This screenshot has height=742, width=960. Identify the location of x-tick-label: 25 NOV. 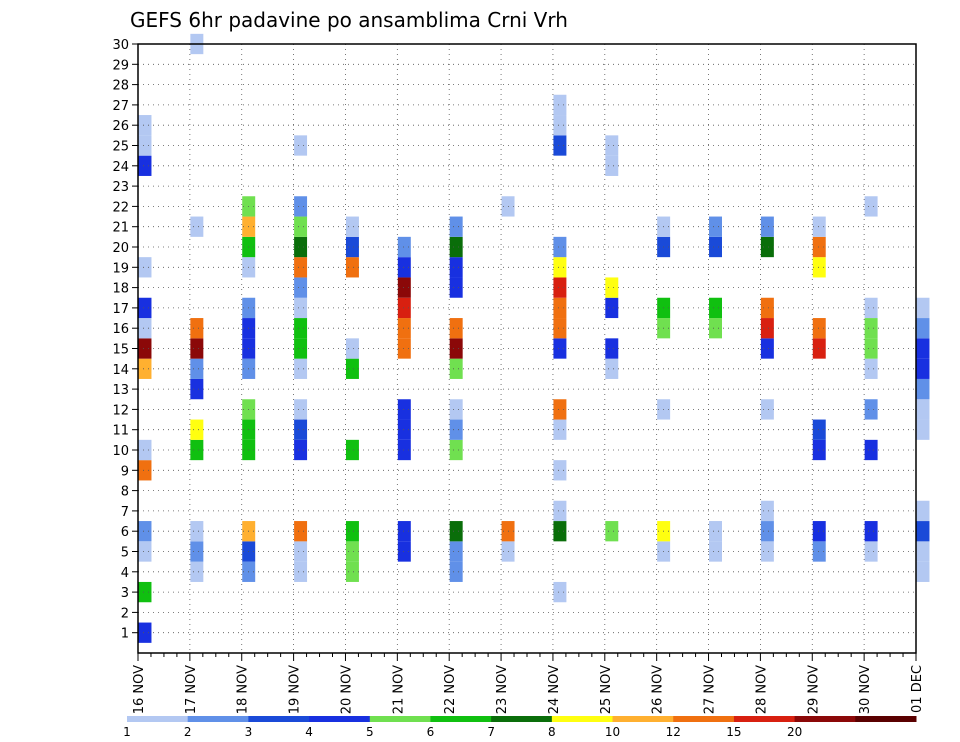
(606, 689).